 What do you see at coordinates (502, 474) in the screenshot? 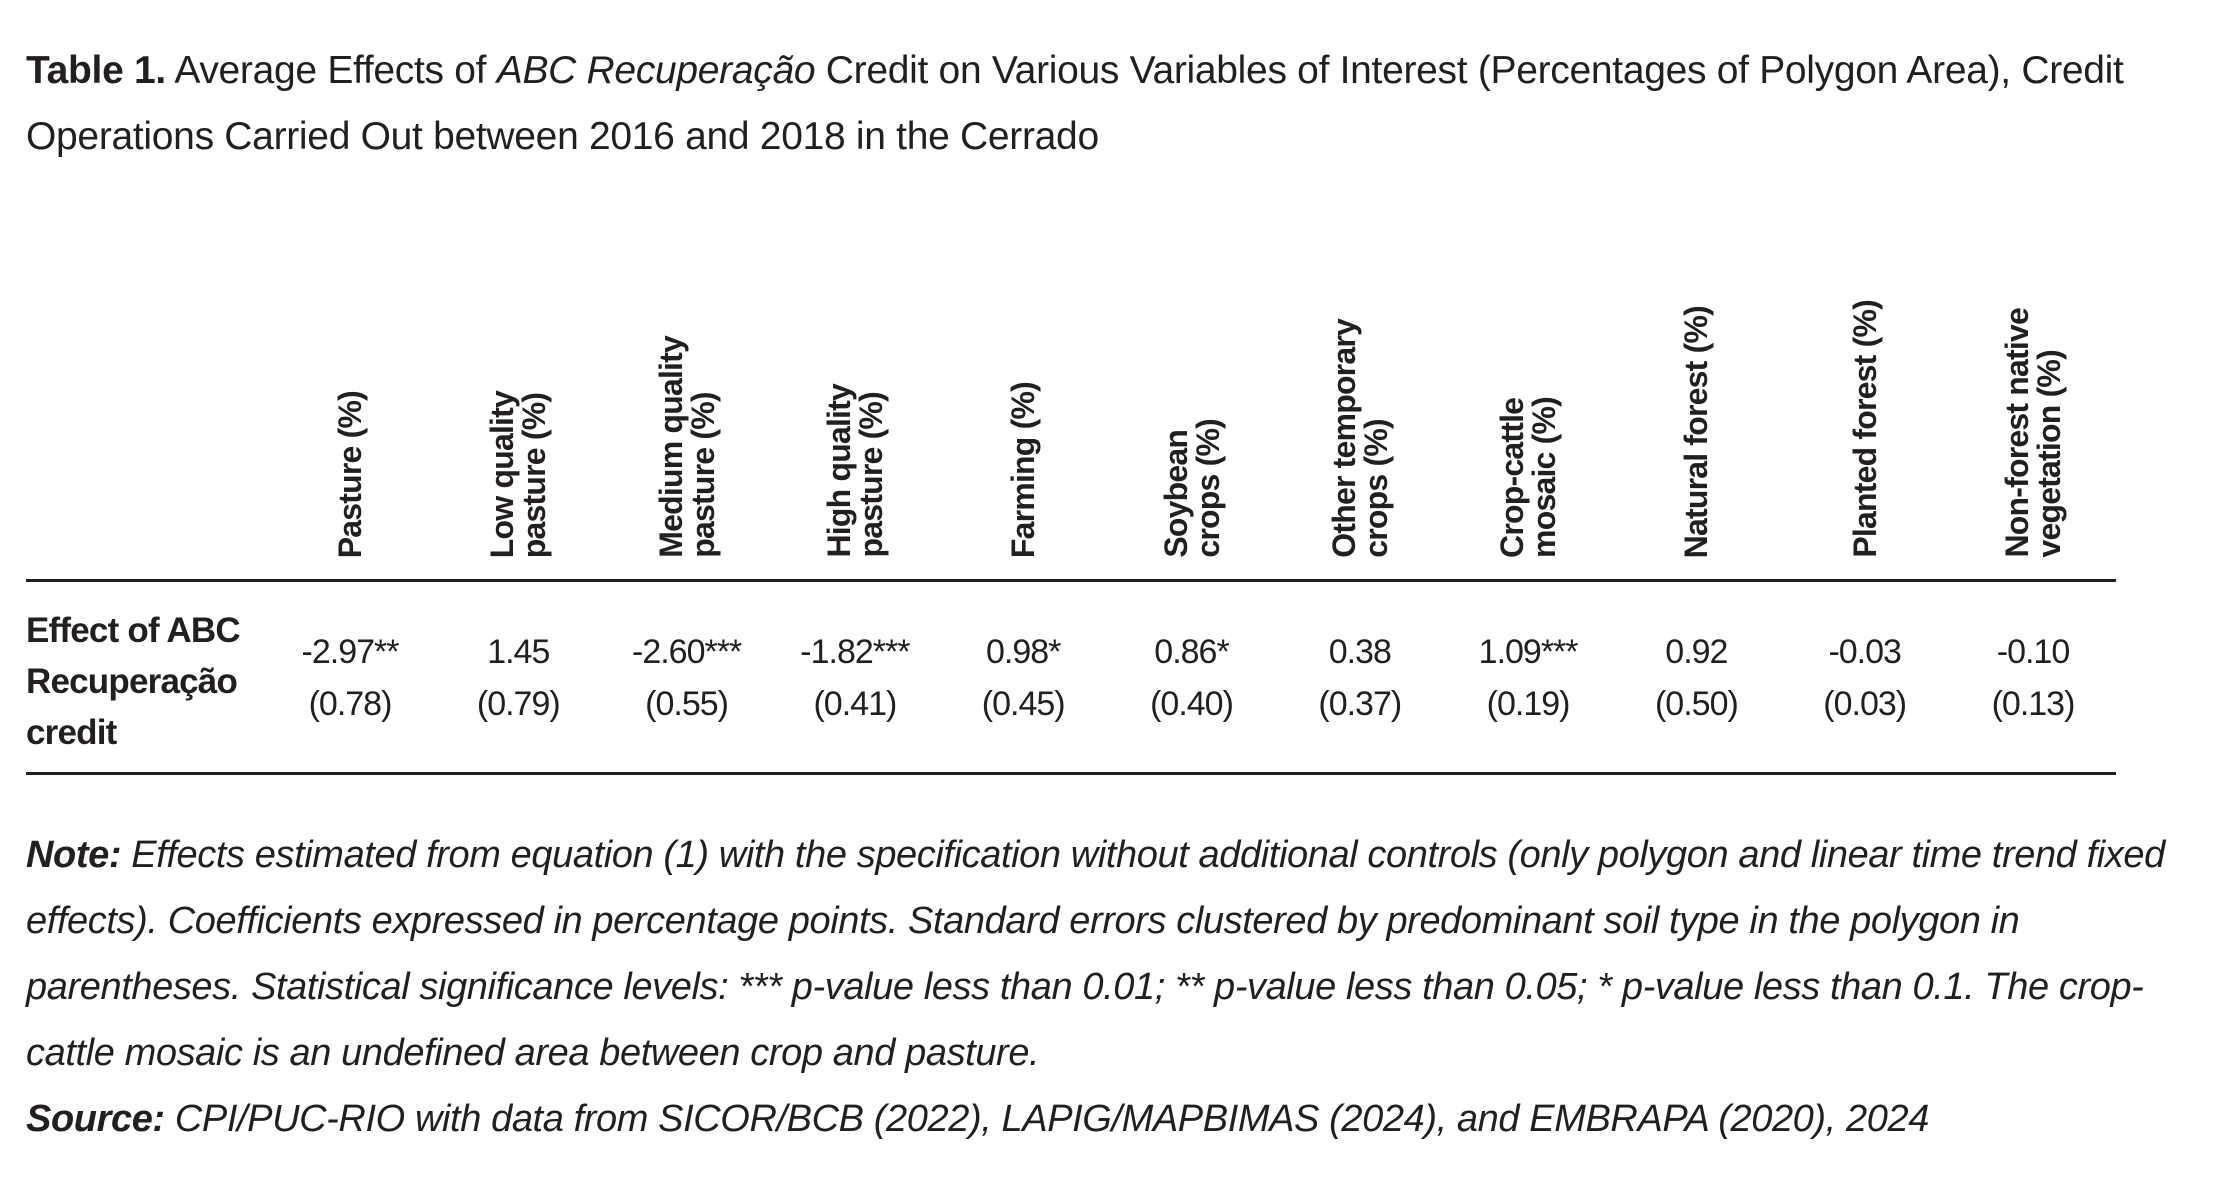
I see `column-header-line: Low quality` at bounding box center [502, 474].